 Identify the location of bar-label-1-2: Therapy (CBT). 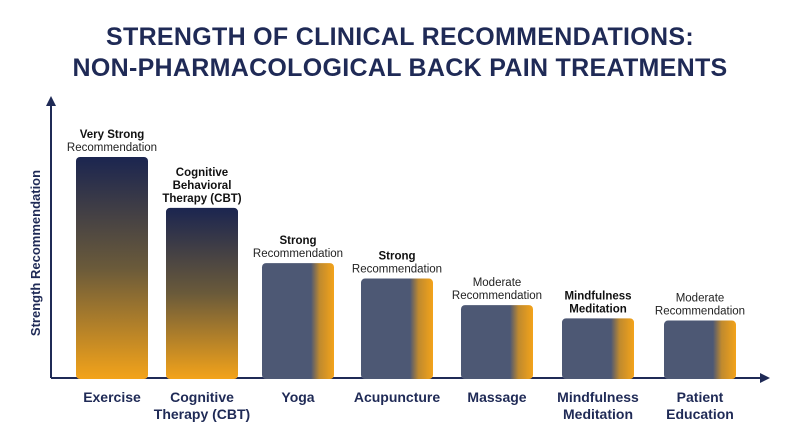
(201, 199).